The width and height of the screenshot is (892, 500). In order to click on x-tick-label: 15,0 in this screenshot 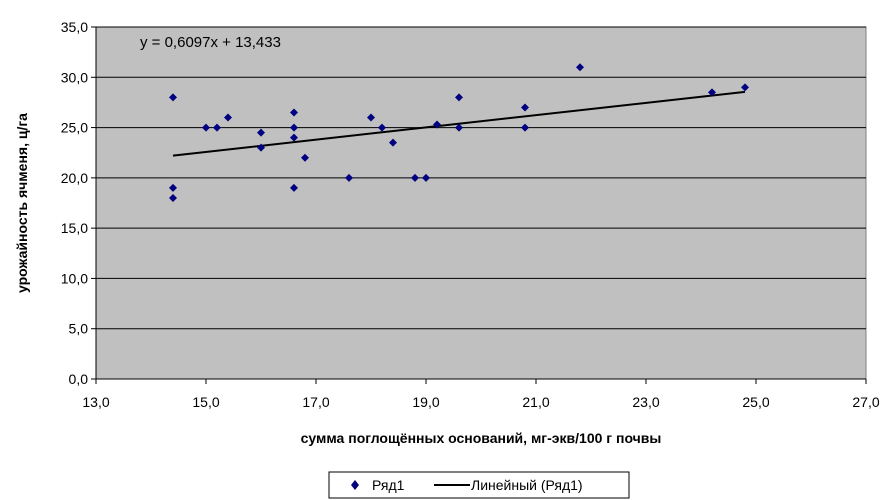, I will do `click(205, 402)`.